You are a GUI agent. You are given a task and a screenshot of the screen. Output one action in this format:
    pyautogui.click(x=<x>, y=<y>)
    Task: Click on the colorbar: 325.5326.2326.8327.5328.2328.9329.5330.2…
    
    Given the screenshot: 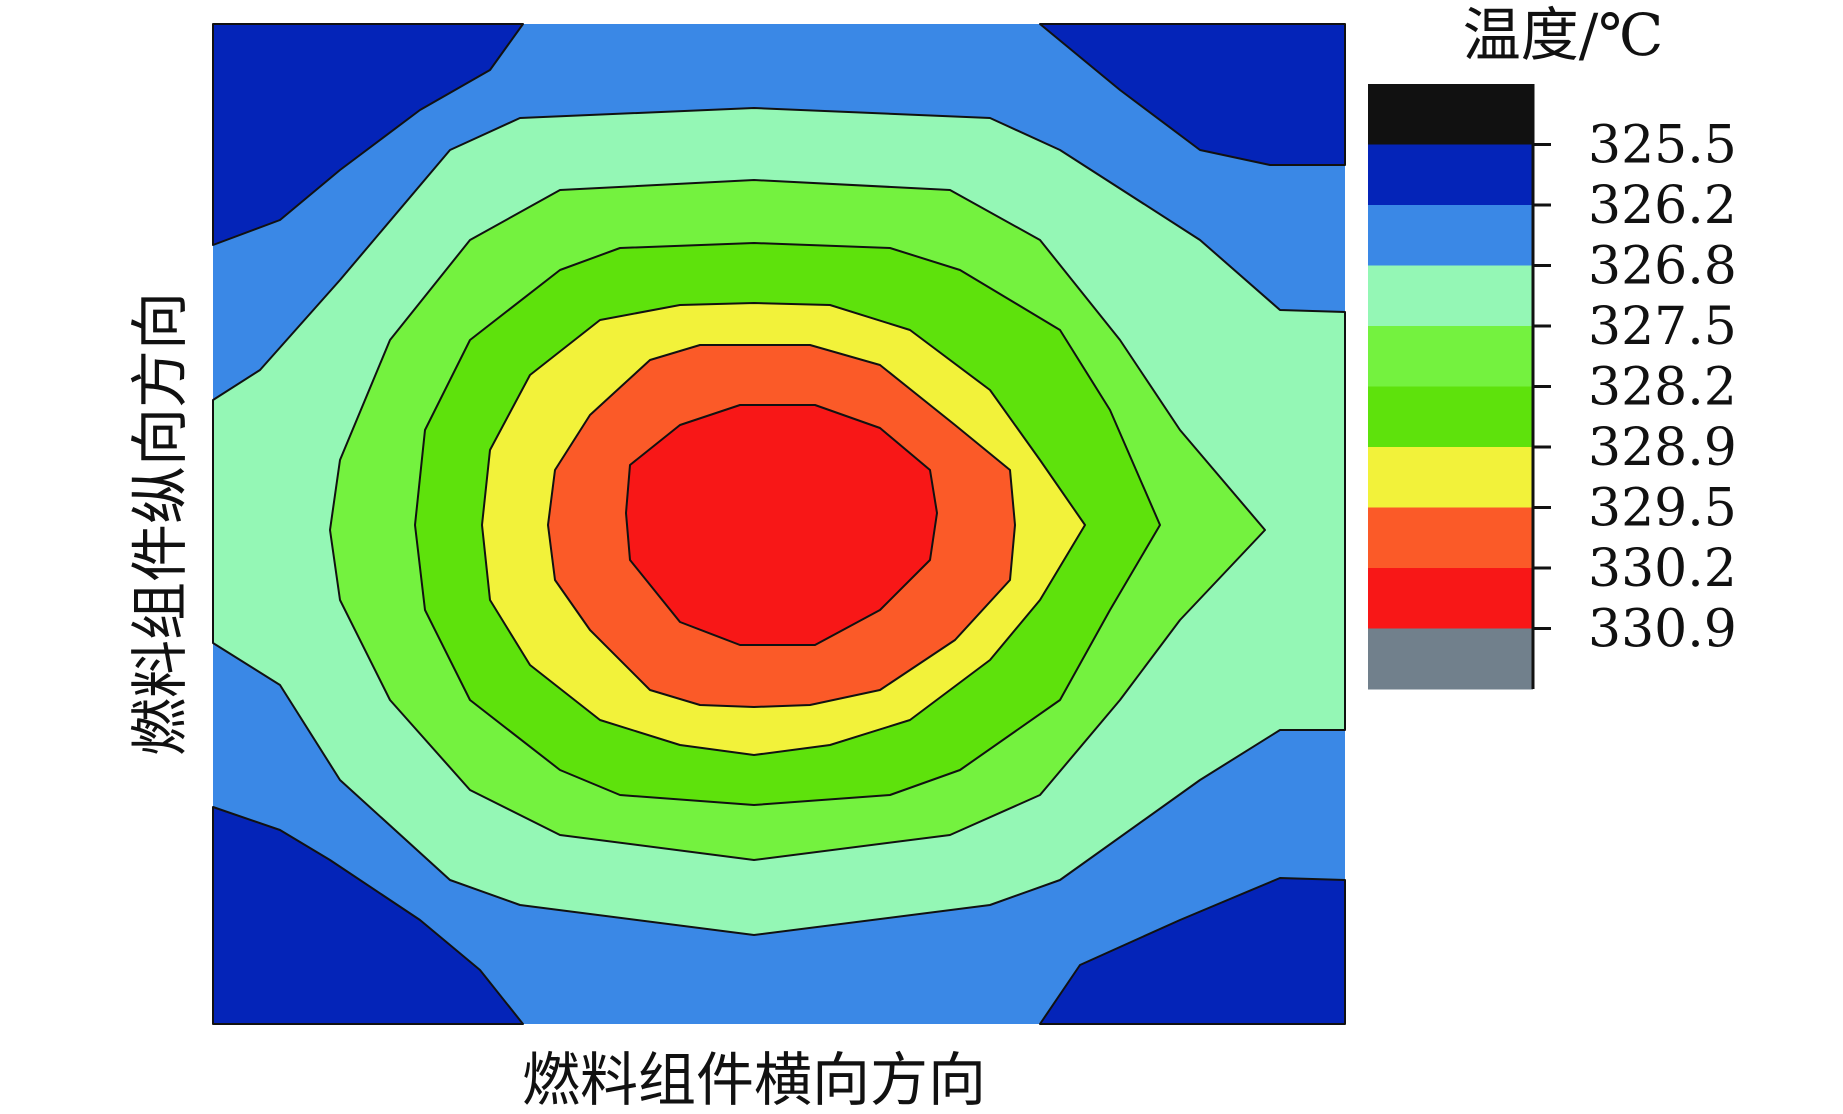 What is the action you would take?
    pyautogui.click(x=1552, y=387)
    